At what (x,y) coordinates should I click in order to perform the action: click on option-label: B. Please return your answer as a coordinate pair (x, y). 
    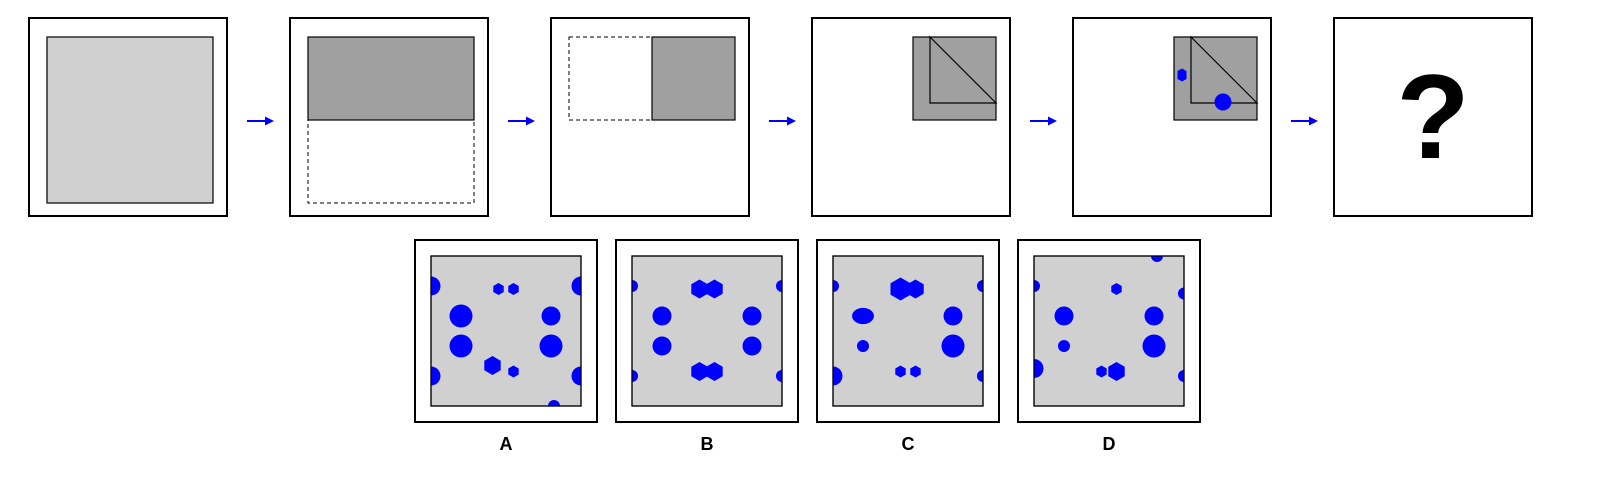
    Looking at the image, I should click on (707, 444).